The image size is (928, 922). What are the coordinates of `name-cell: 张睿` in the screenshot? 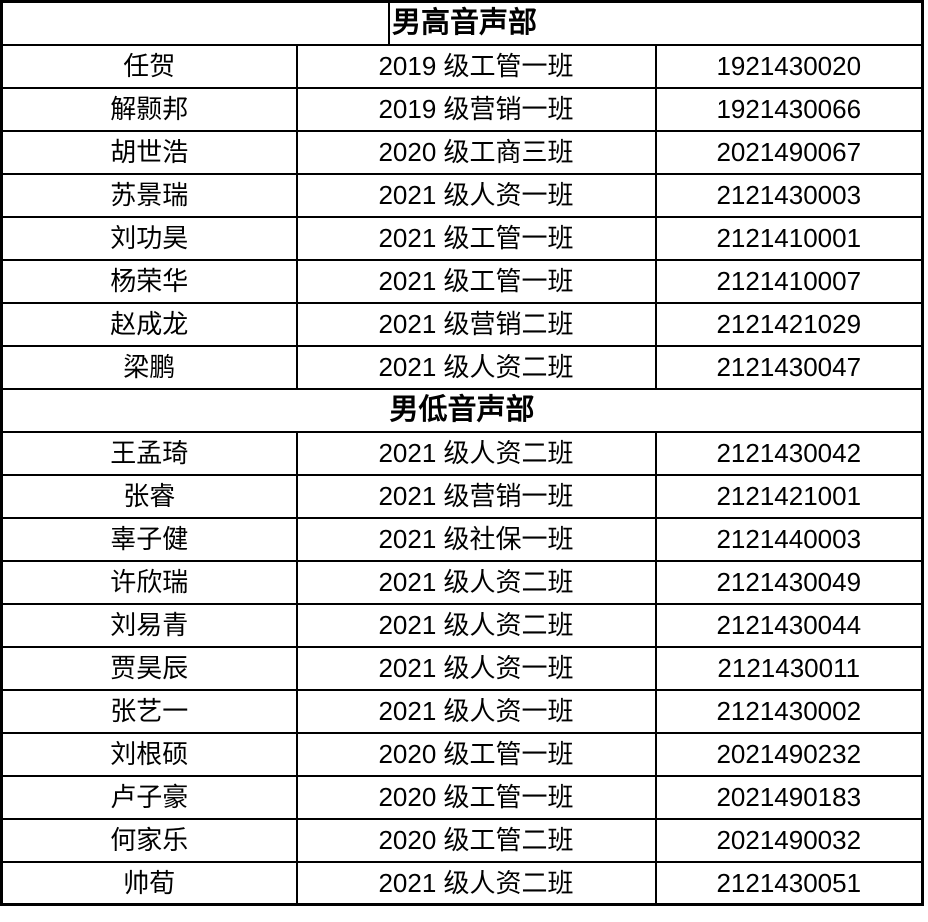 It's located at (149, 496).